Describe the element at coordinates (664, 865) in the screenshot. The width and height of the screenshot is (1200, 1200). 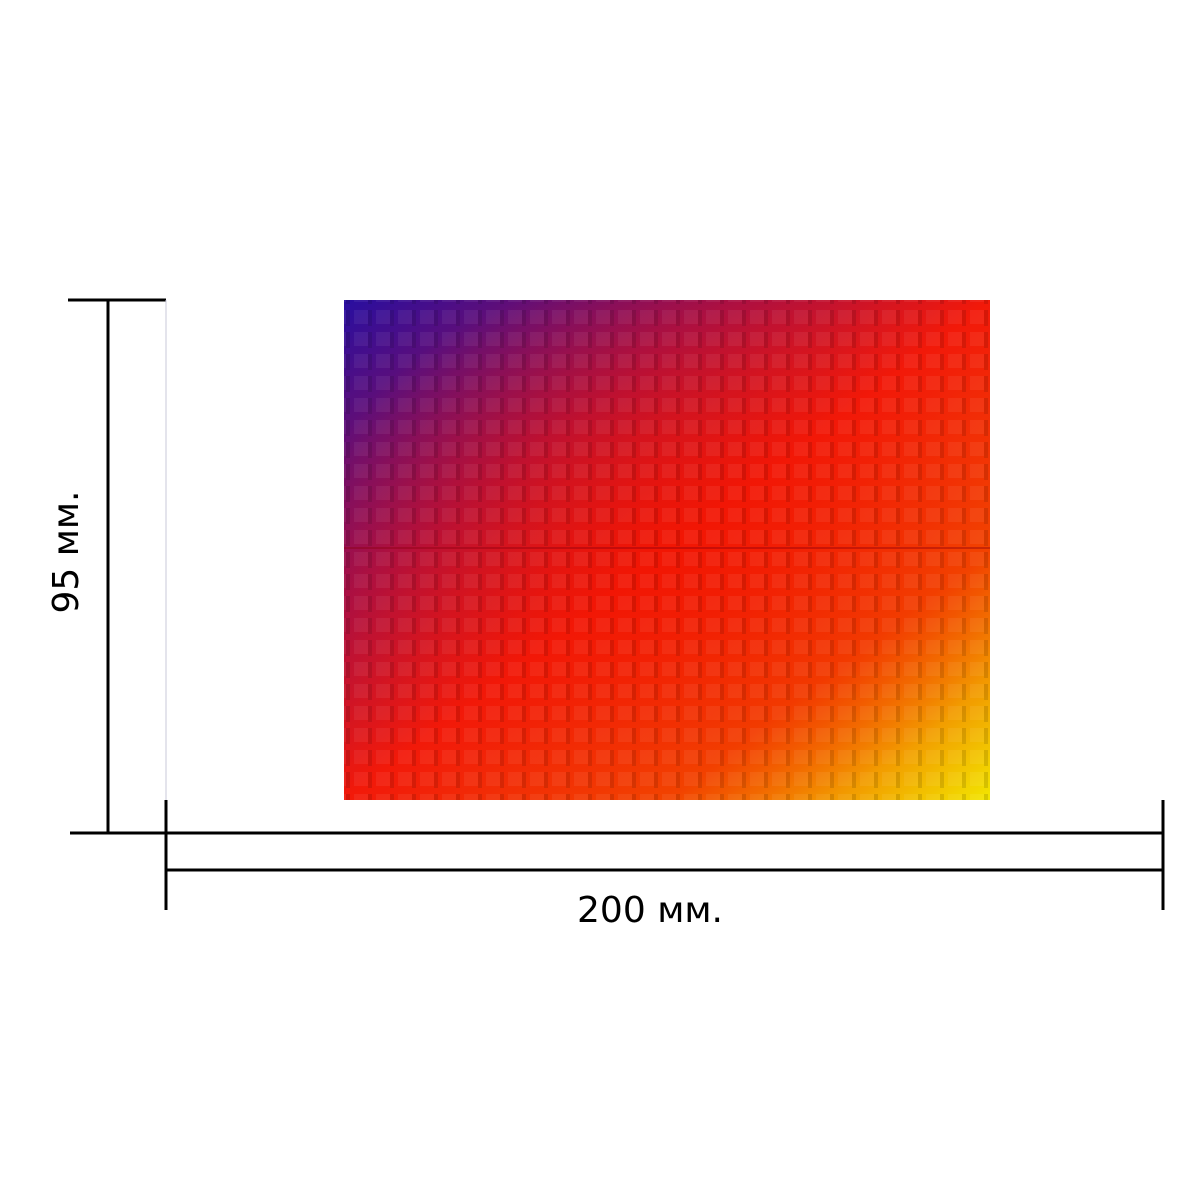
I see `width-dimension: 200 мм.` at that location.